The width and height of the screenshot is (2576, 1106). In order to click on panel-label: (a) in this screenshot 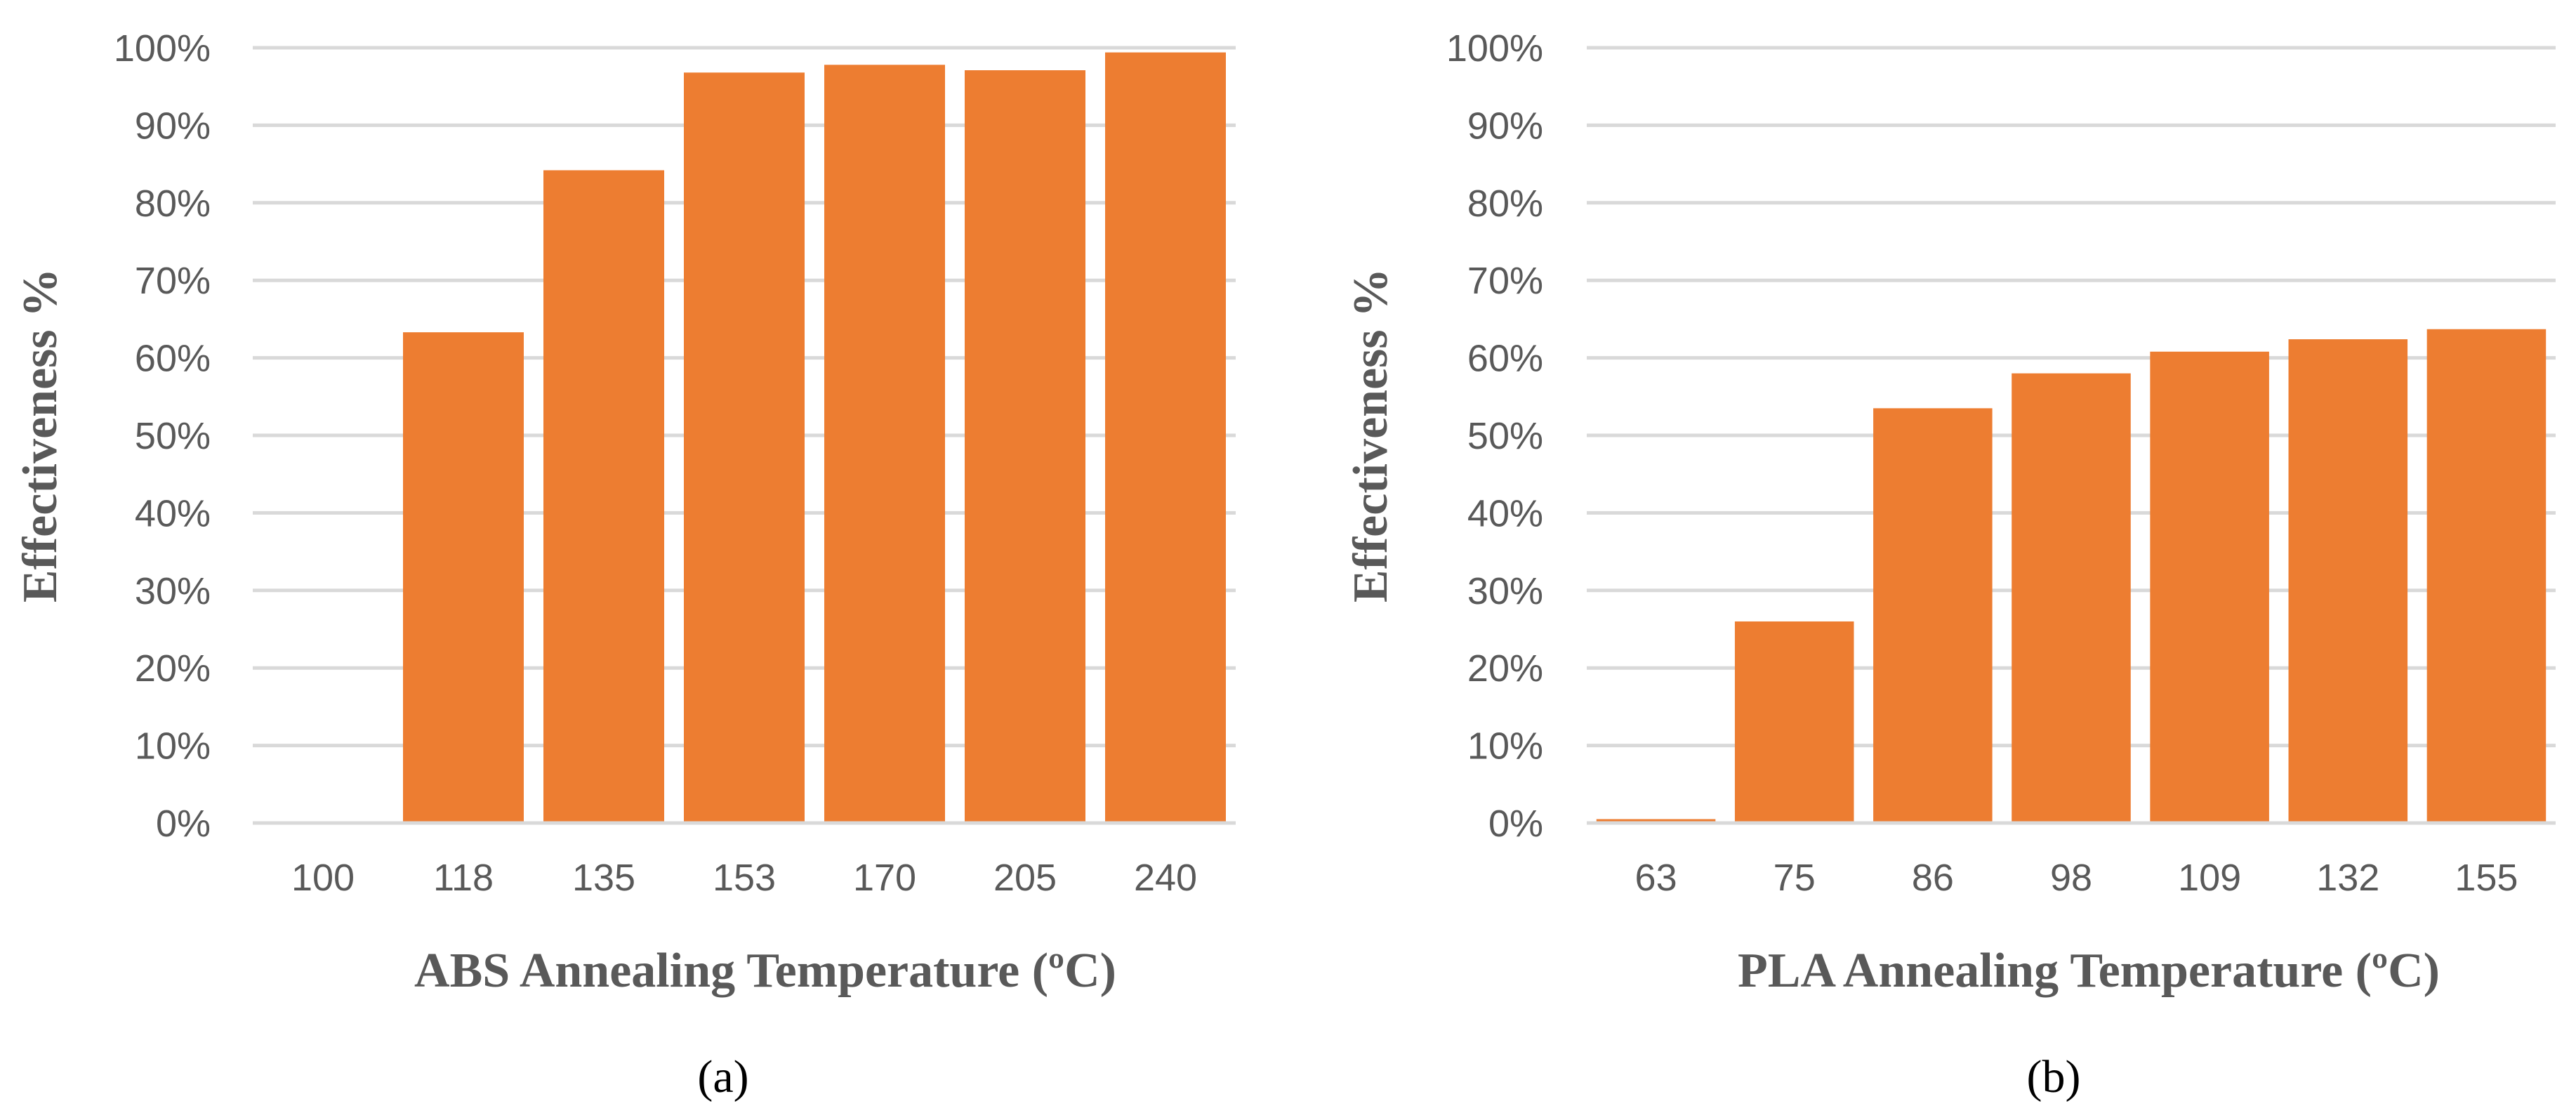, I will do `click(722, 1076)`.